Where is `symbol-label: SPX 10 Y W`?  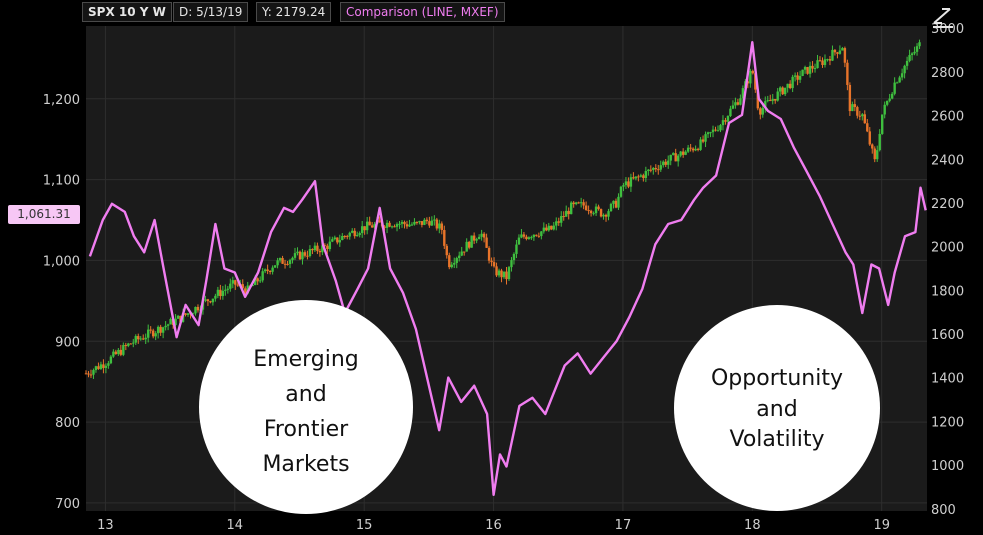
symbol-label: SPX 10 Y W is located at coordinates (127, 12).